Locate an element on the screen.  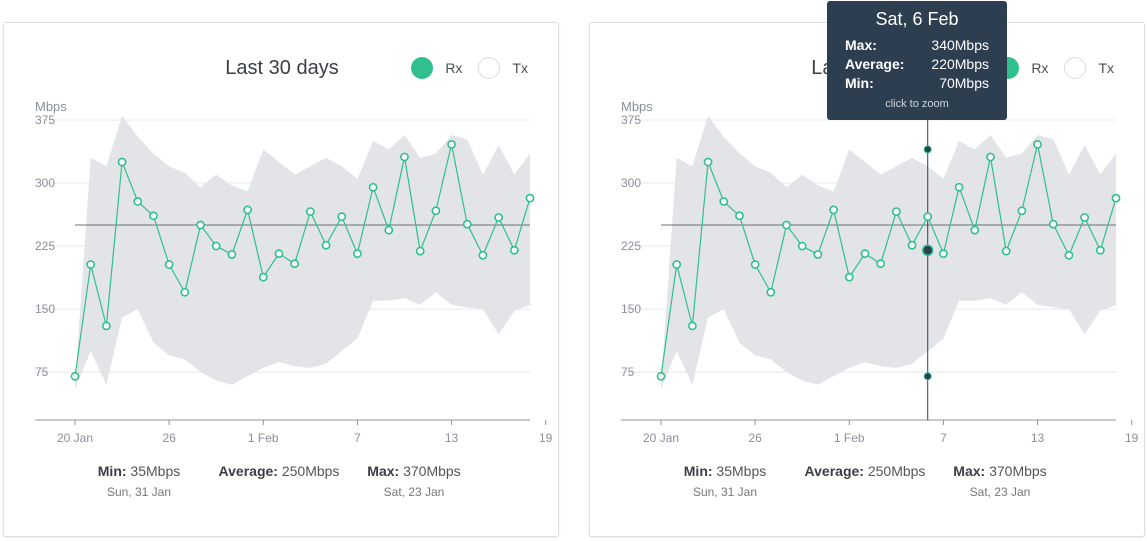
stat-max: Max: 370Mbps Sat, 23 Jan is located at coordinates (1000, 481).